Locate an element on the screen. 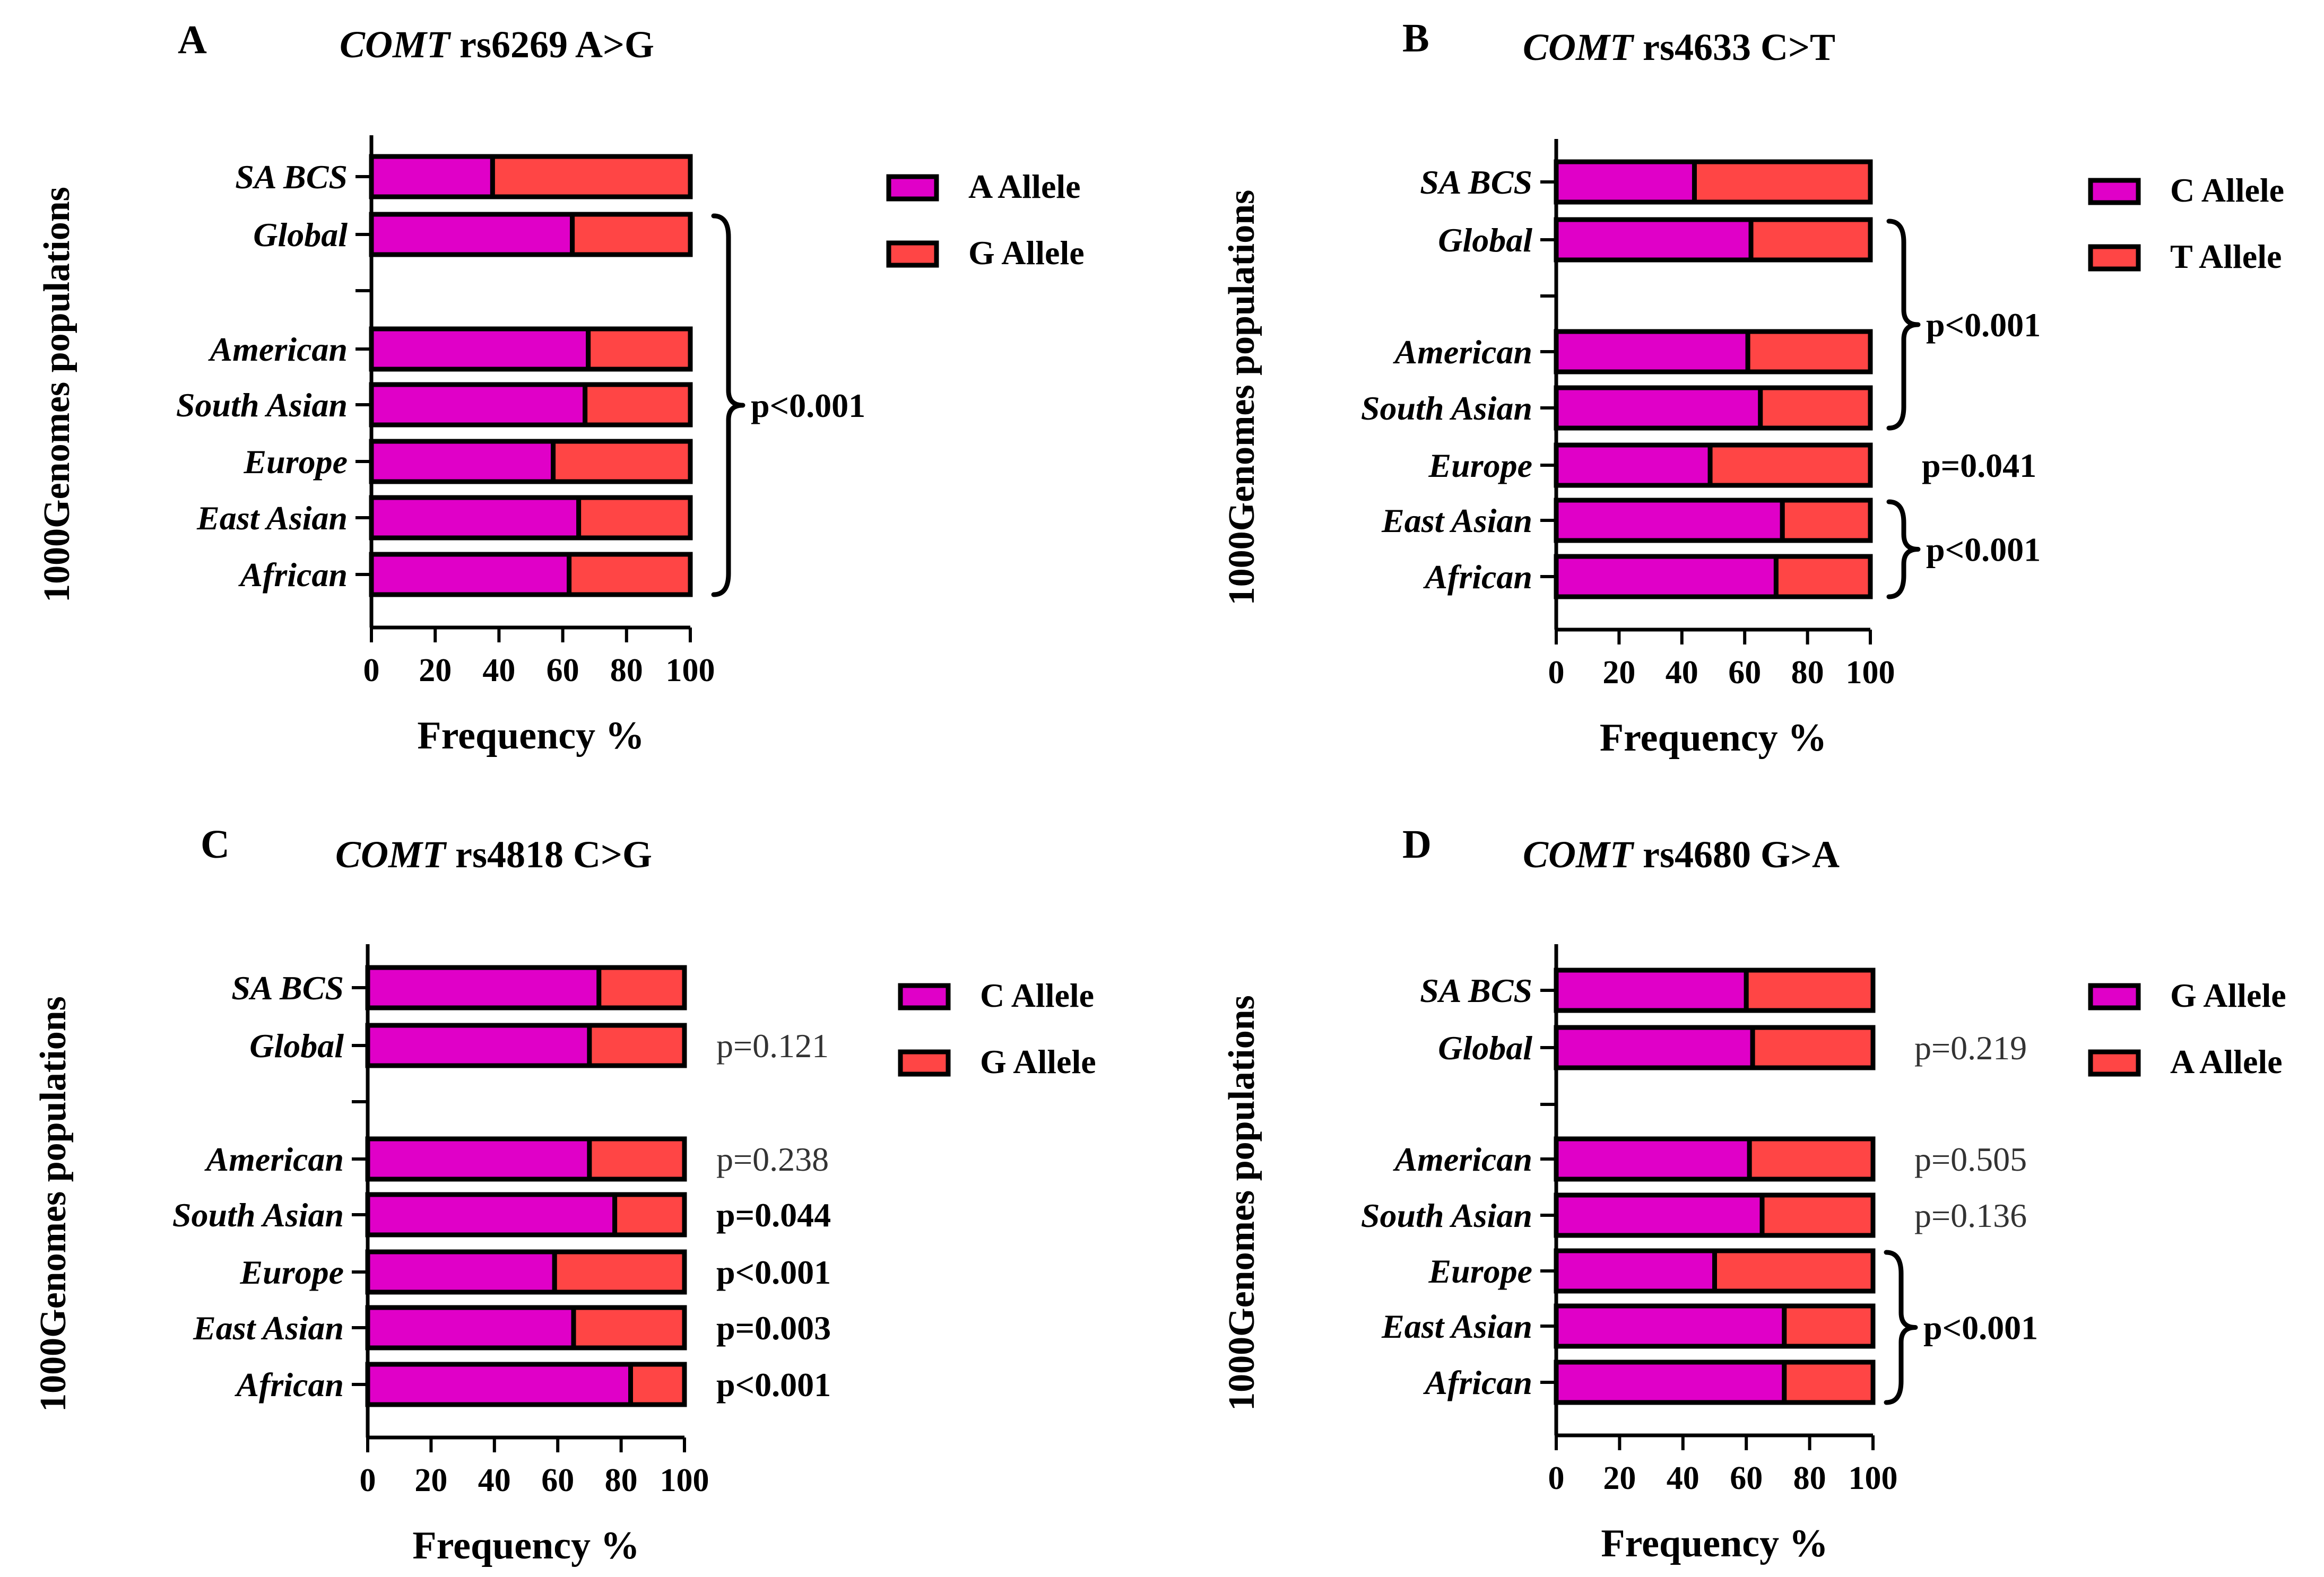 The width and height of the screenshot is (2324, 1577). chart-title: COMT rs4680 G>A is located at coordinates (1681, 854).